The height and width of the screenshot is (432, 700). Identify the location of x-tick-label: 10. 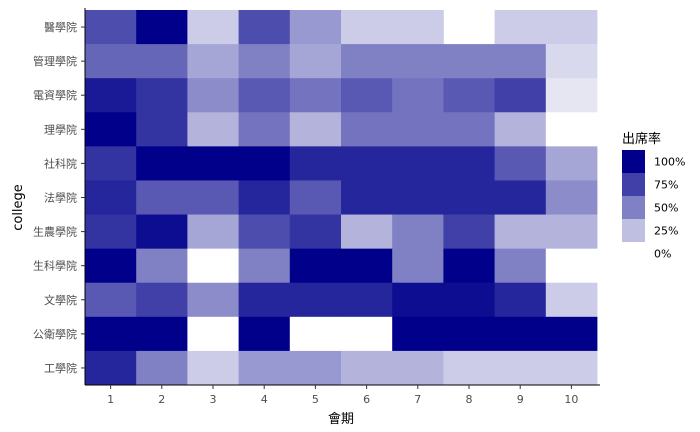
(571, 399).